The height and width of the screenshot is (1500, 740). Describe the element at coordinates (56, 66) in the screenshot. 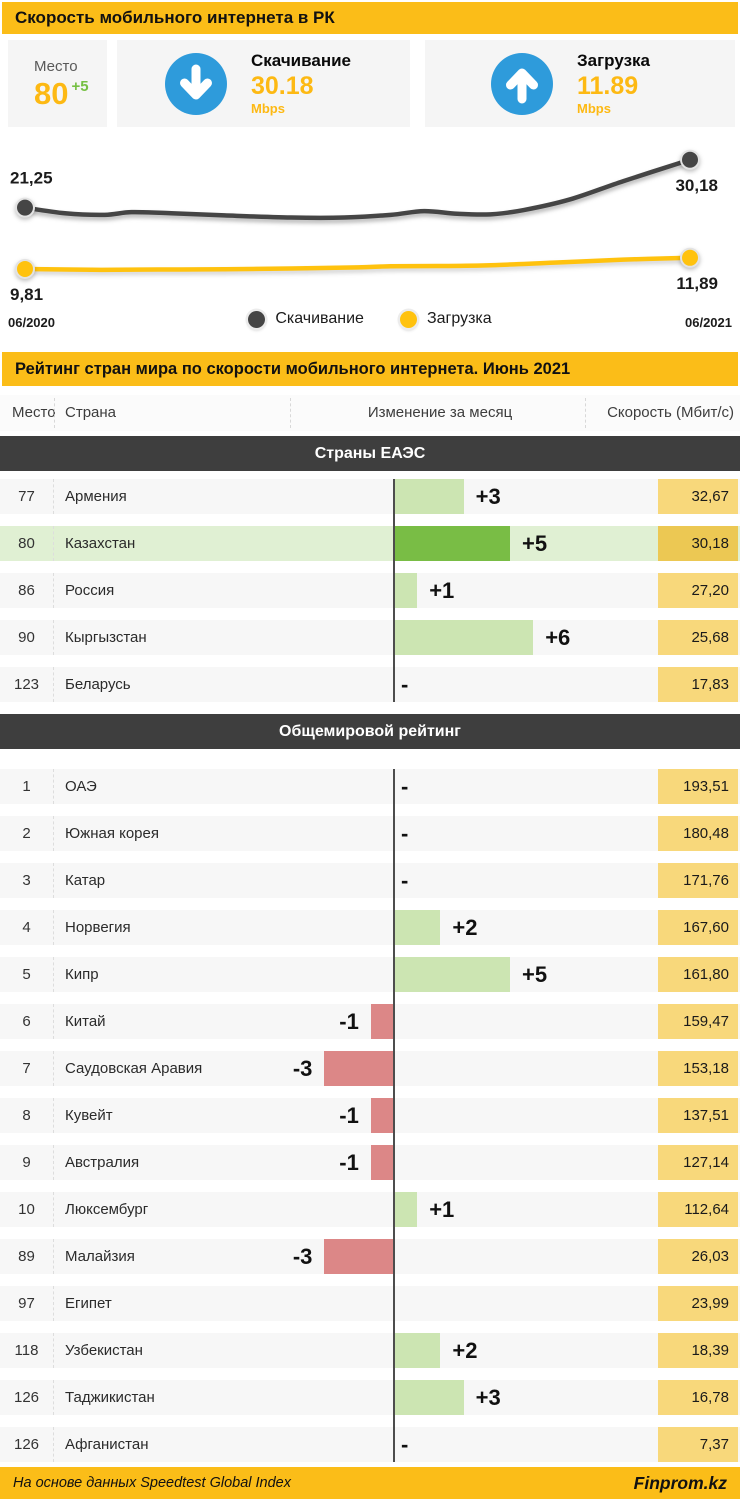

I see `place-label: Место` at that location.